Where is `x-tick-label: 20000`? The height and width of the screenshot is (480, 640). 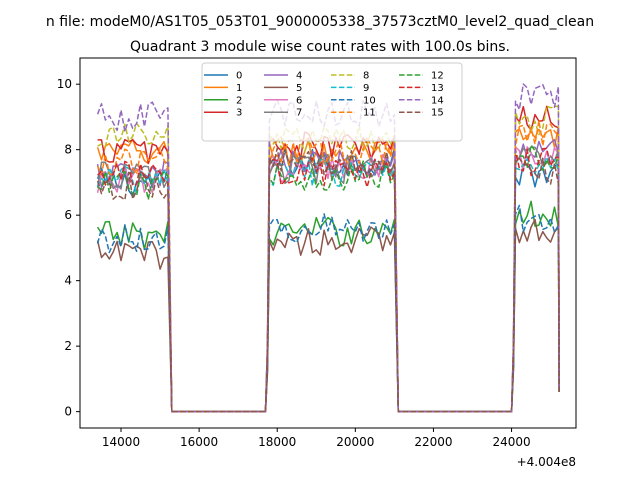
x-tick-label: 20000 is located at coordinates (355, 442).